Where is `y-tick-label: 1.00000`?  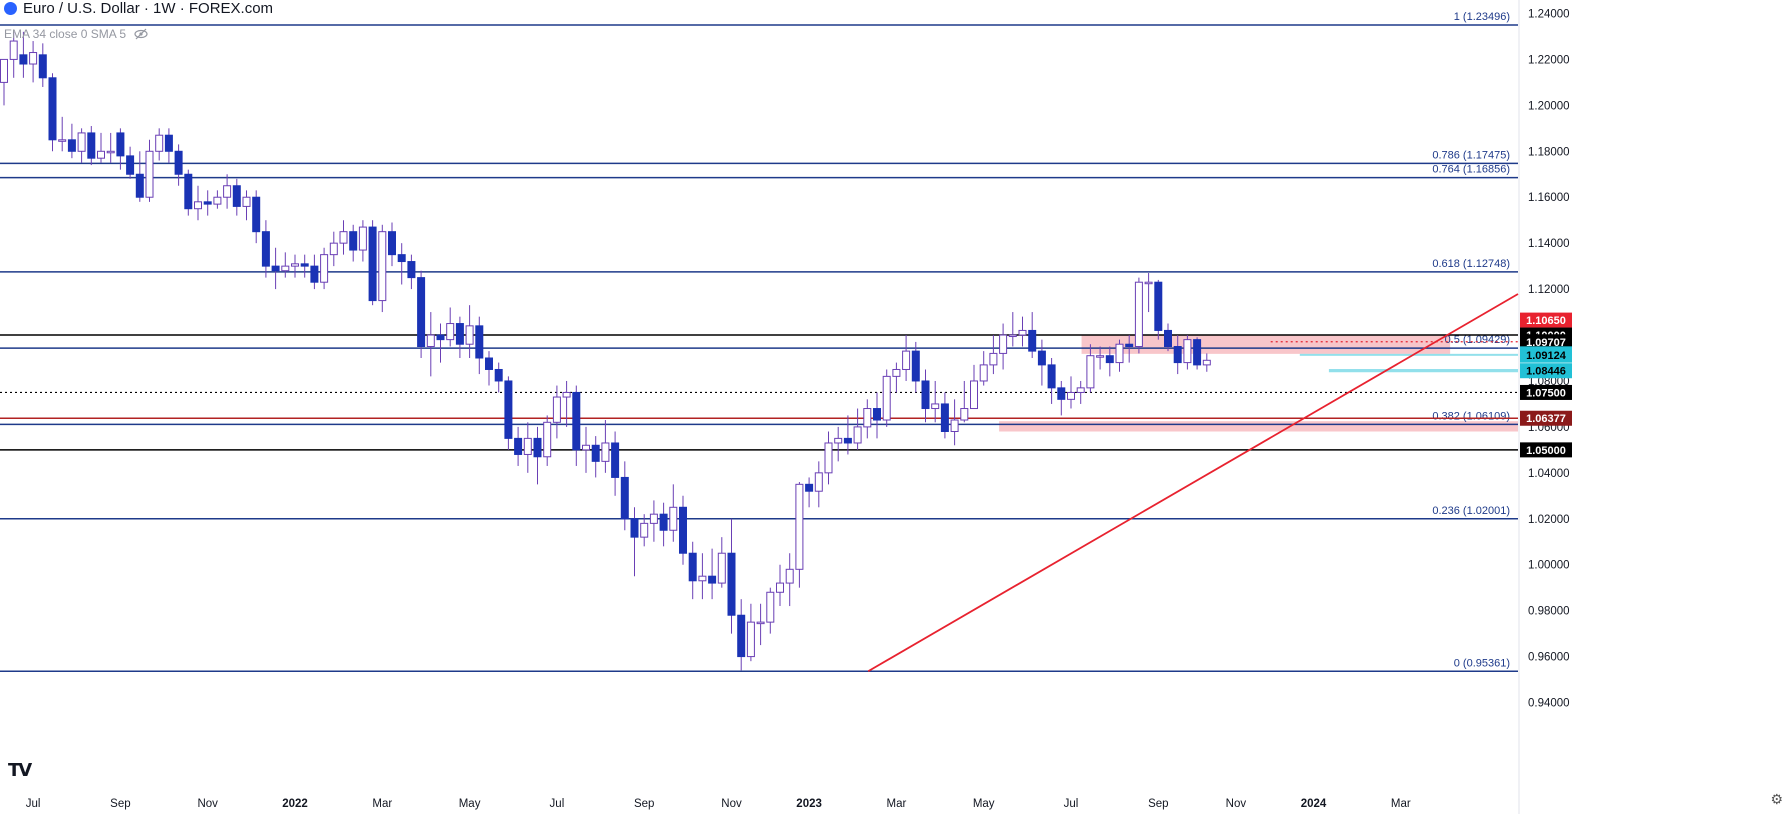 y-tick-label: 1.00000 is located at coordinates (1549, 566).